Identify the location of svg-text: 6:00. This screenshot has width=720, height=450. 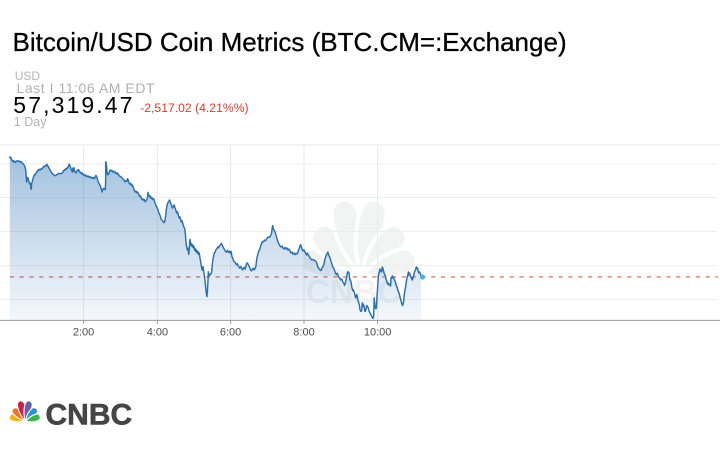
(230, 332).